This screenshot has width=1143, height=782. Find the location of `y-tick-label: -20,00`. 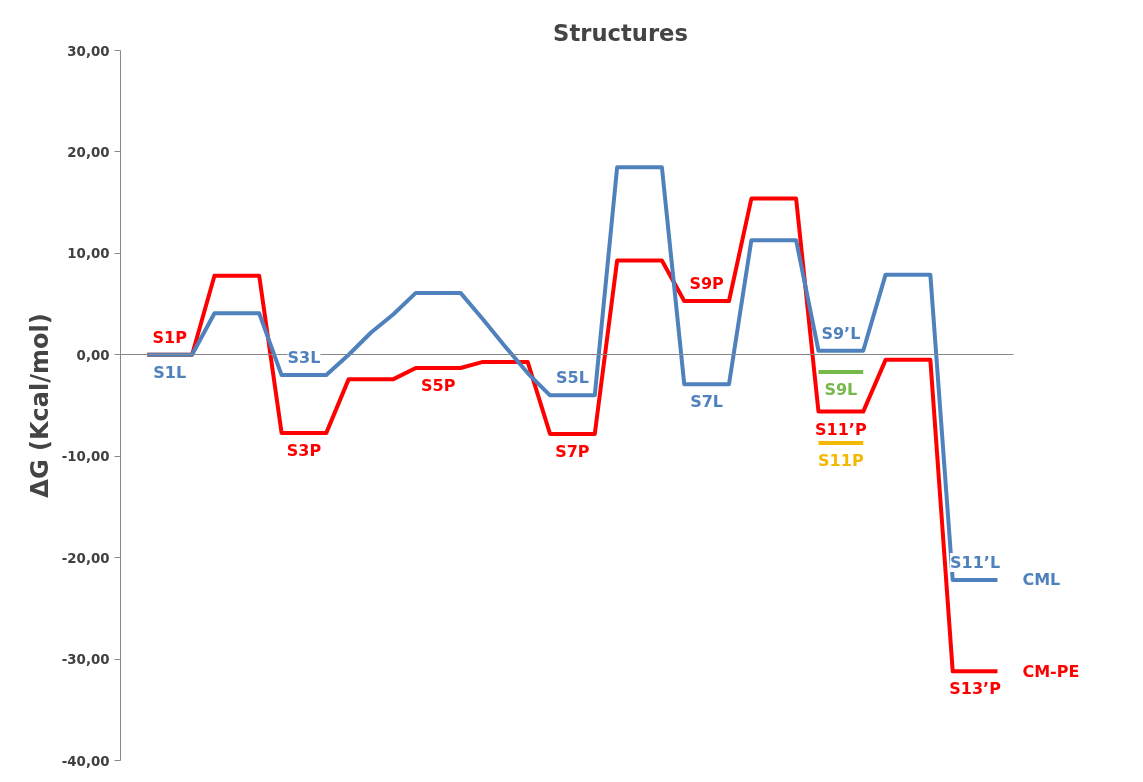

y-tick-label: -20,00 is located at coordinates (85, 558).